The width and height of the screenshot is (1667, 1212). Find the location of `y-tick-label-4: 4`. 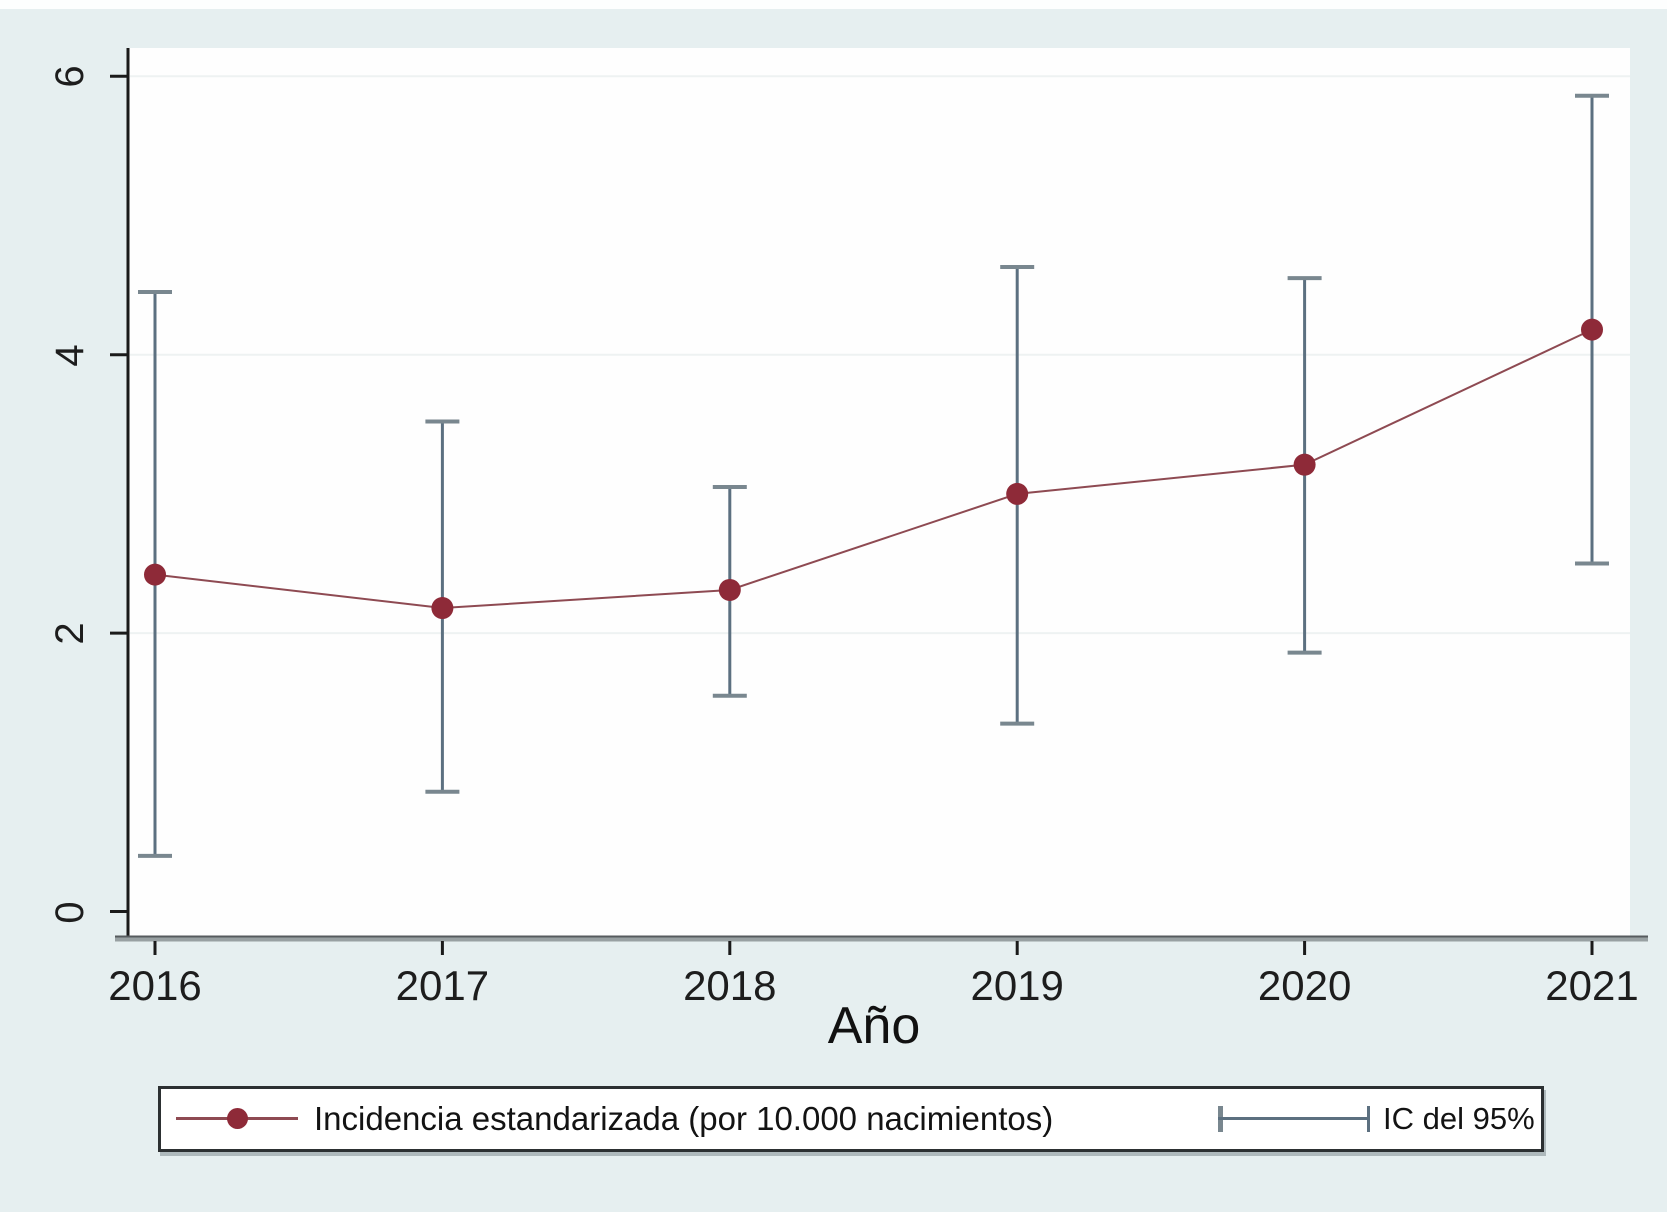

y-tick-label-4: 4 is located at coordinates (69, 355).